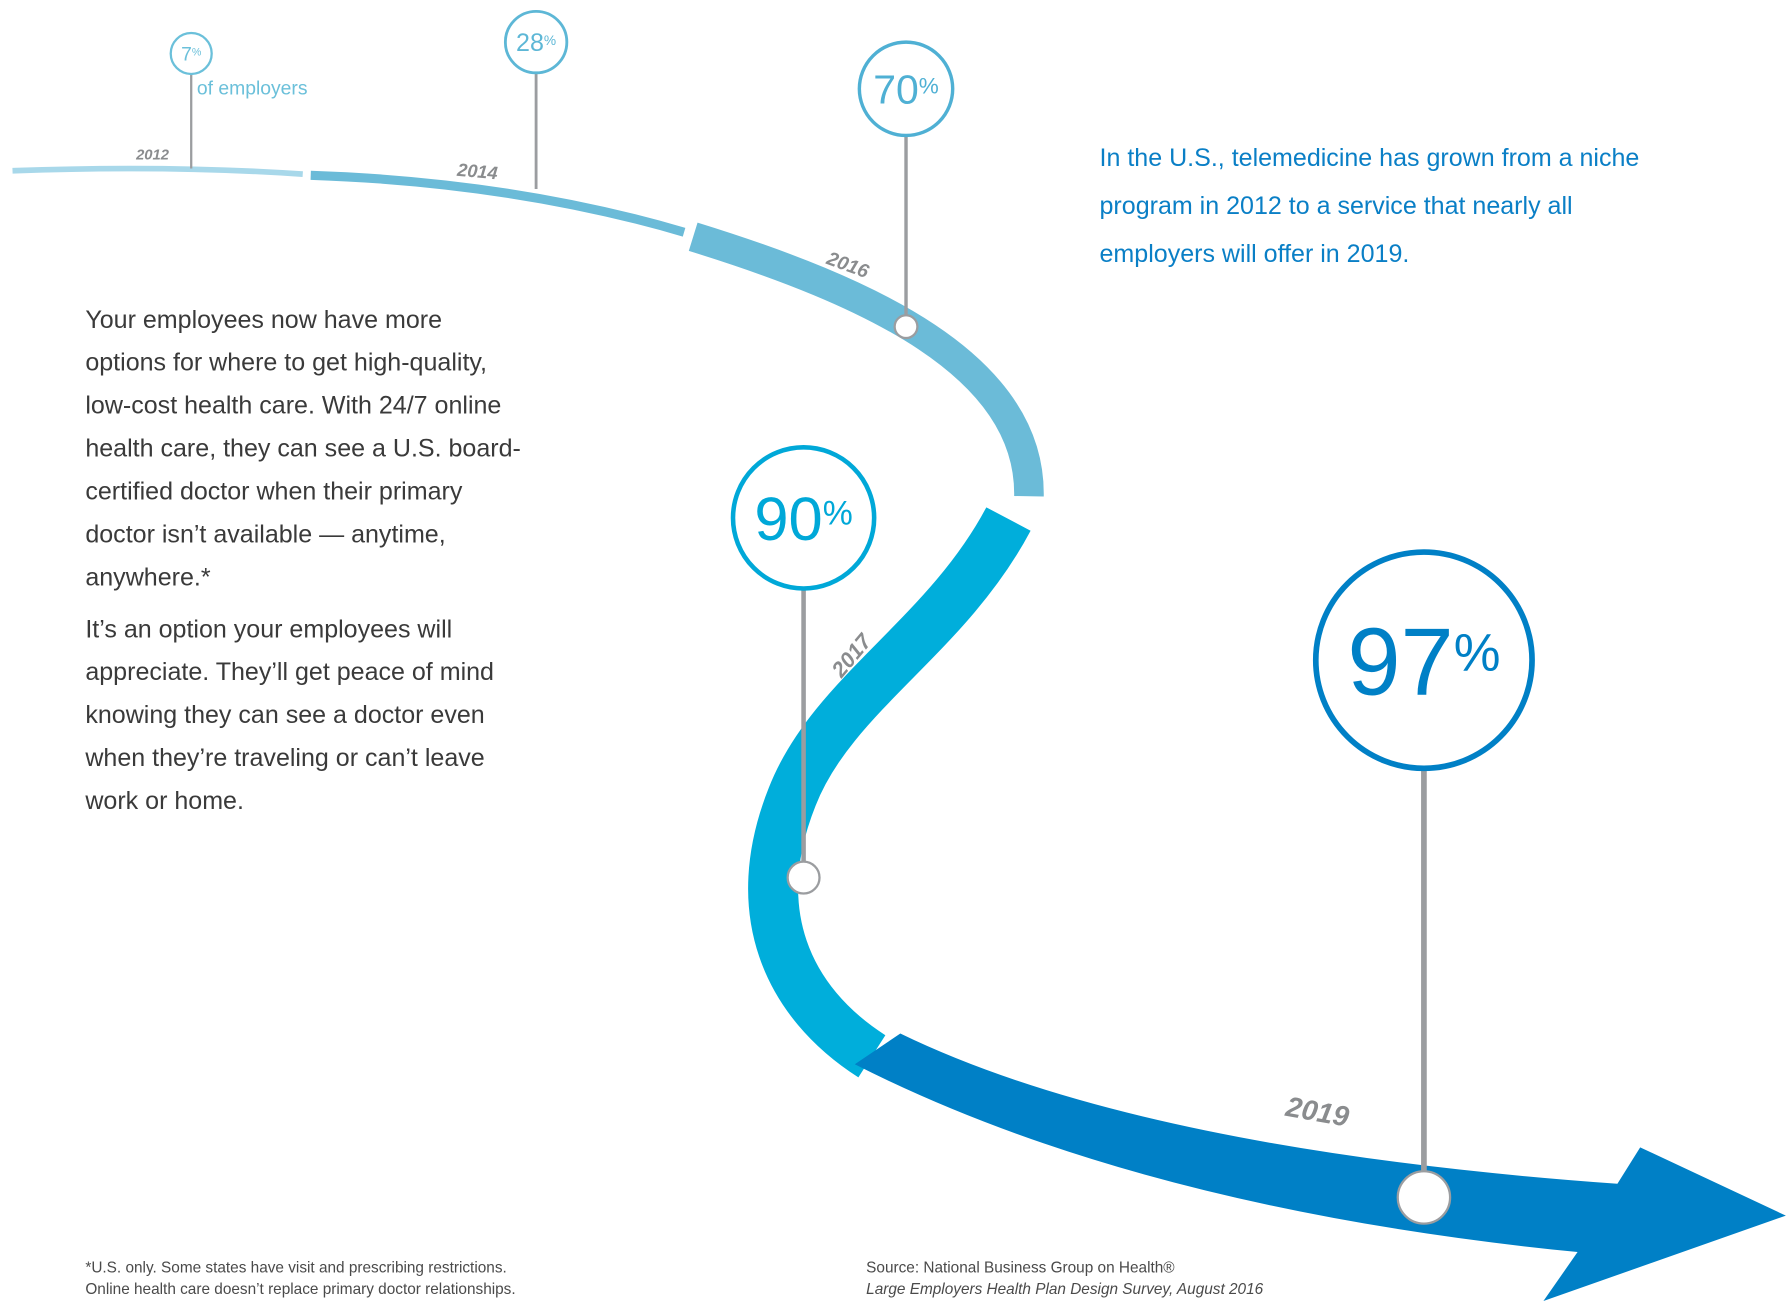 The width and height of the screenshot is (1787, 1301). I want to click on percent-value: 90, so click(788, 519).